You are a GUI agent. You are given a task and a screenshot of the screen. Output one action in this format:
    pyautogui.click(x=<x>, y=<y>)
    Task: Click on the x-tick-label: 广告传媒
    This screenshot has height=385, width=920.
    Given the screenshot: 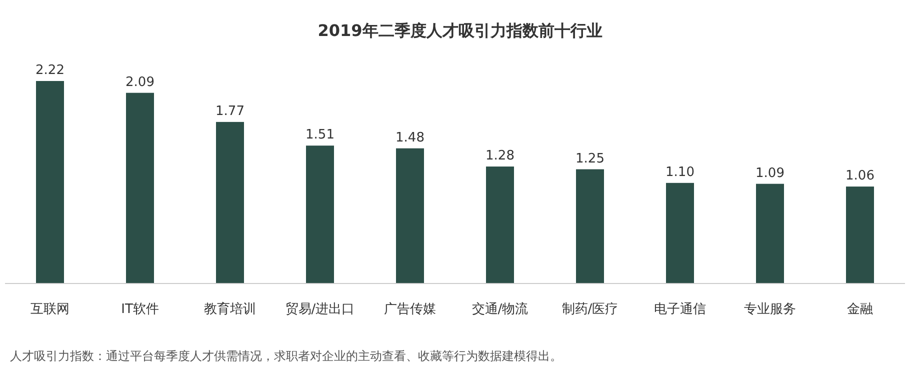 What is the action you would take?
    pyautogui.click(x=410, y=309)
    